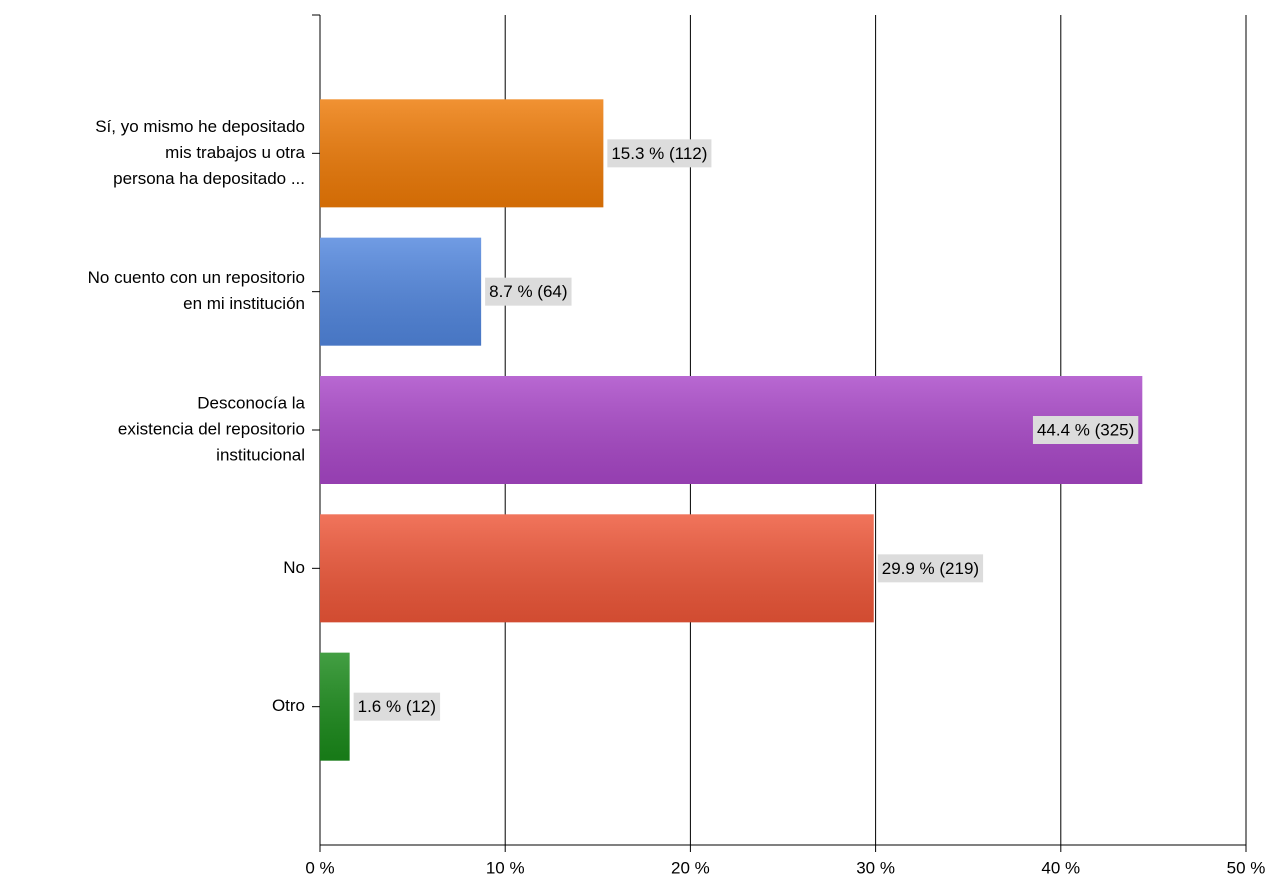  I want to click on value-label: 15.3 % (112), so click(659, 153).